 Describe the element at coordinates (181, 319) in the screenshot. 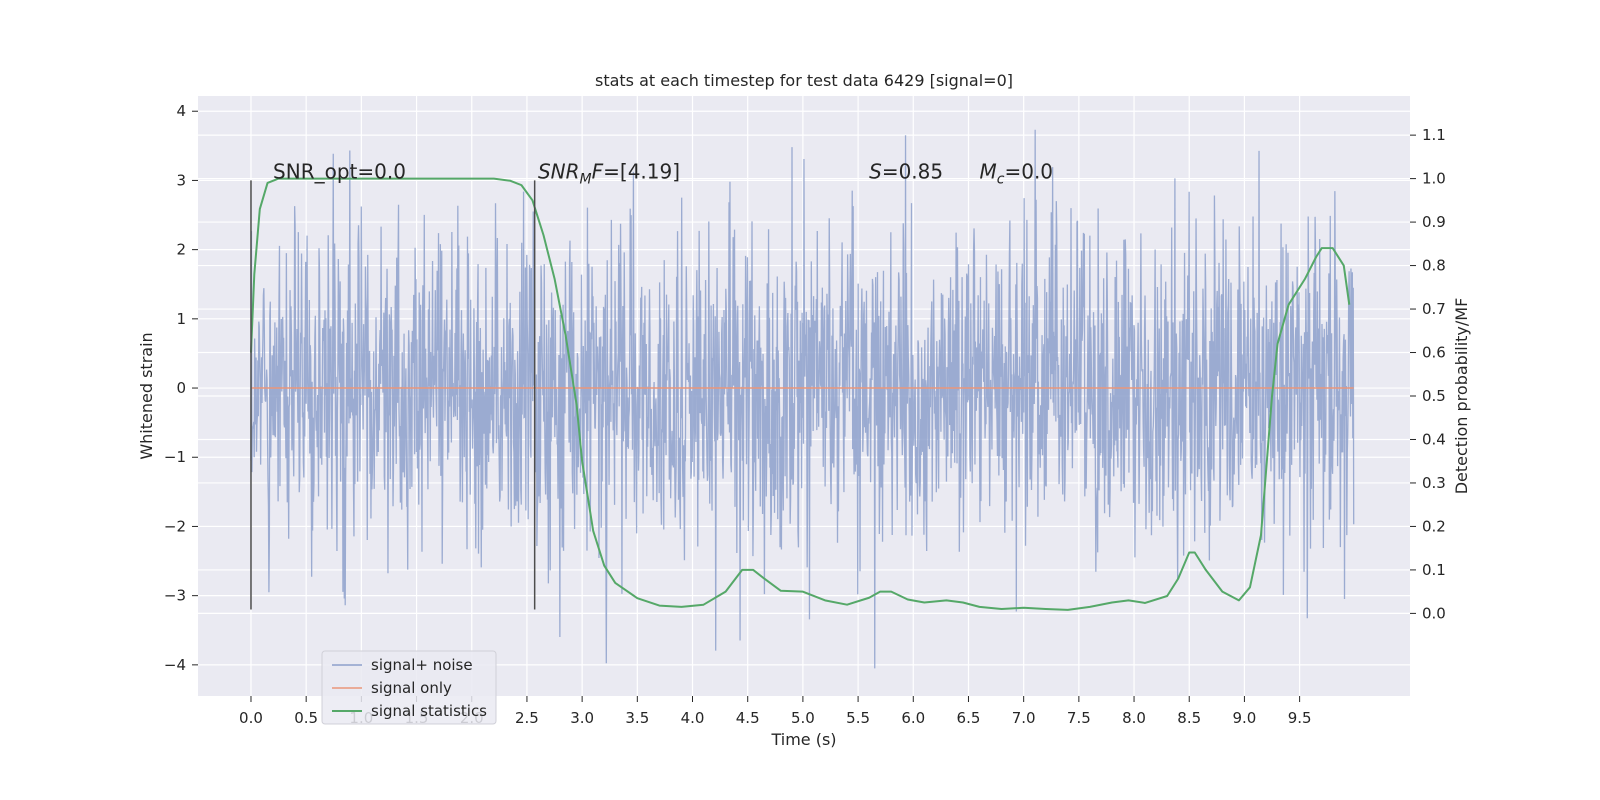

I see `y-tick-label: 1` at that location.